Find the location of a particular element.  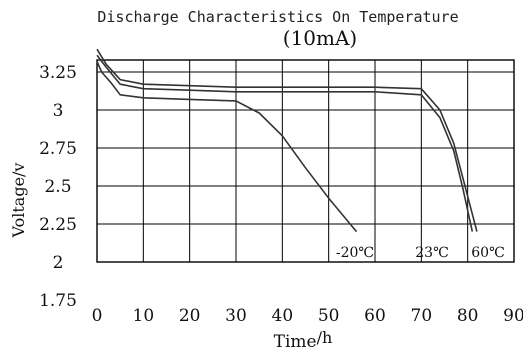

x-tick-label: 30 is located at coordinates (236, 316).